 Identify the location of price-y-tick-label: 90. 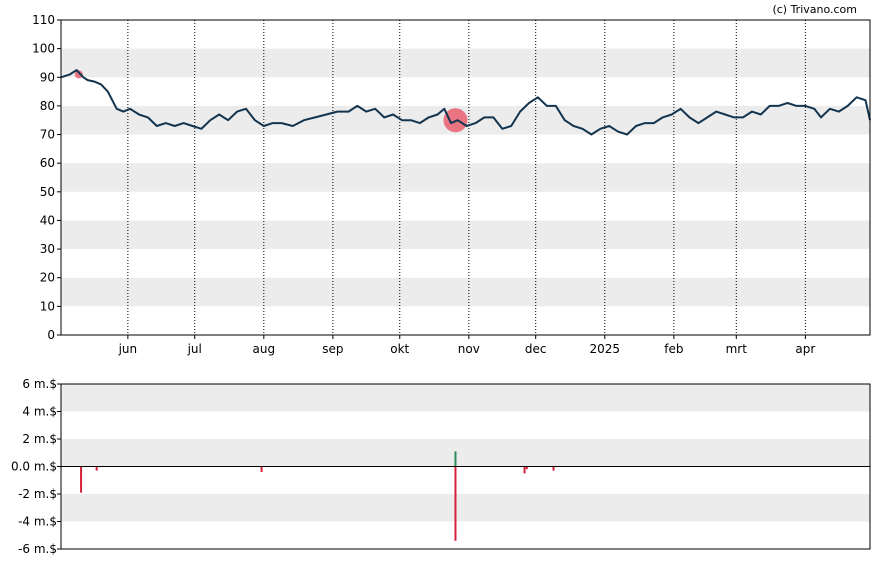
(47, 77).